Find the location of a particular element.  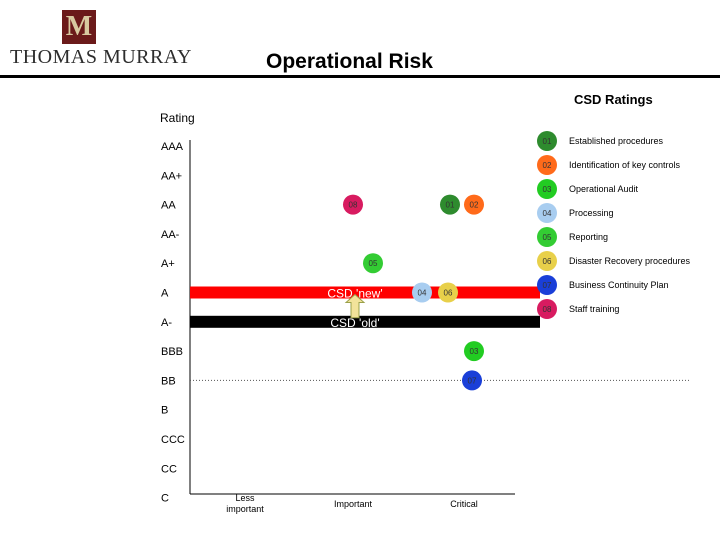

y-tick-aa: AA- is located at coordinates (170, 235).